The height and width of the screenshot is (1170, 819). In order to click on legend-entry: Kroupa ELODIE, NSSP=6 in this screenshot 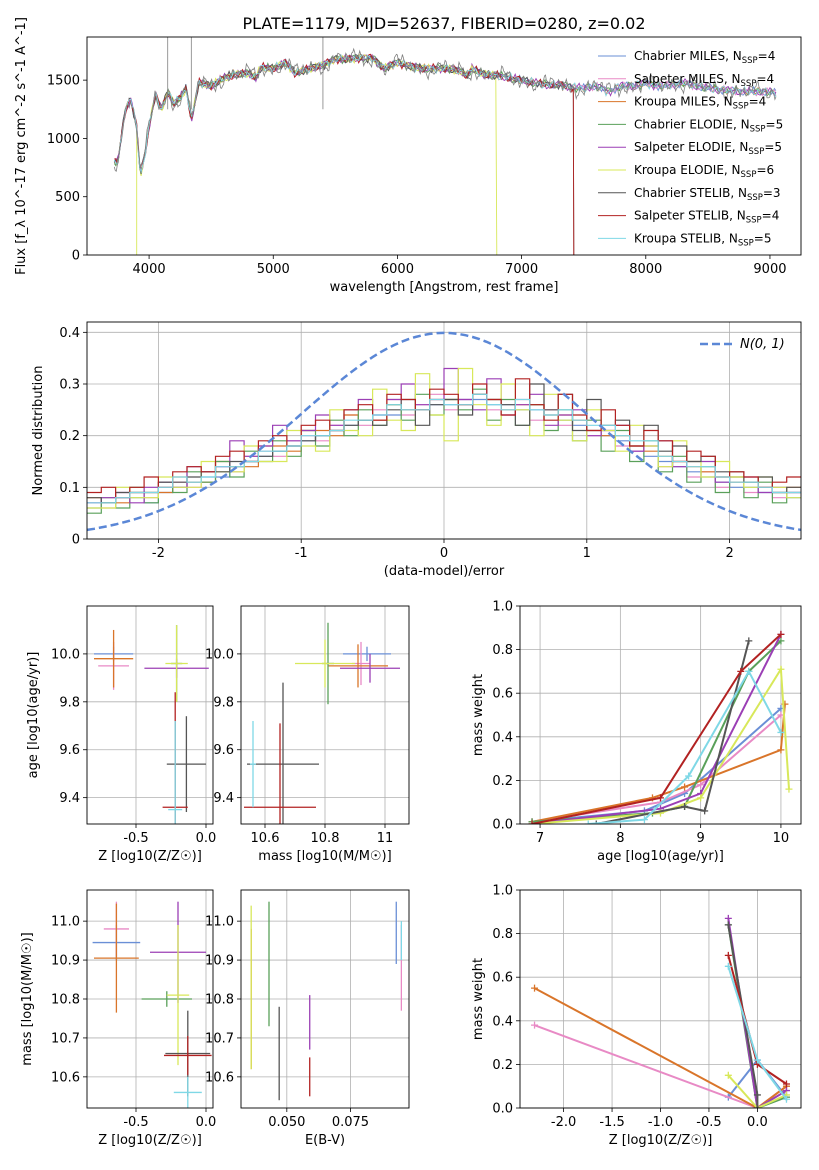, I will do `click(704, 171)`.